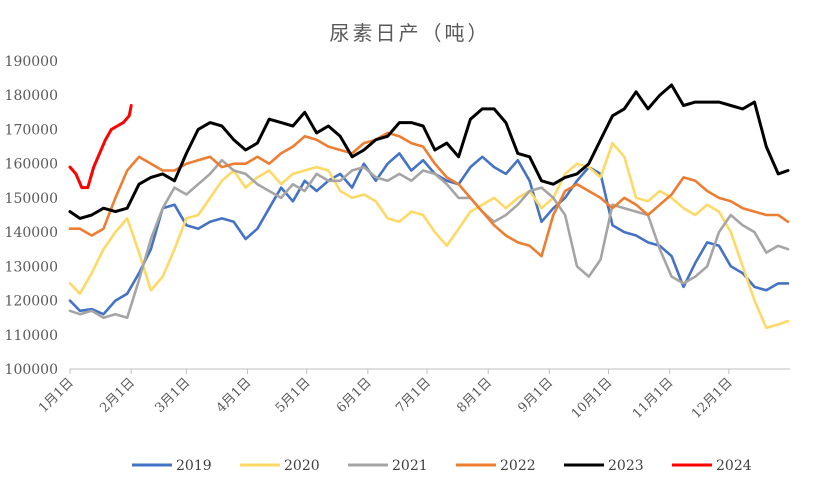  I want to click on y-tick-label: 150000, so click(31, 199).